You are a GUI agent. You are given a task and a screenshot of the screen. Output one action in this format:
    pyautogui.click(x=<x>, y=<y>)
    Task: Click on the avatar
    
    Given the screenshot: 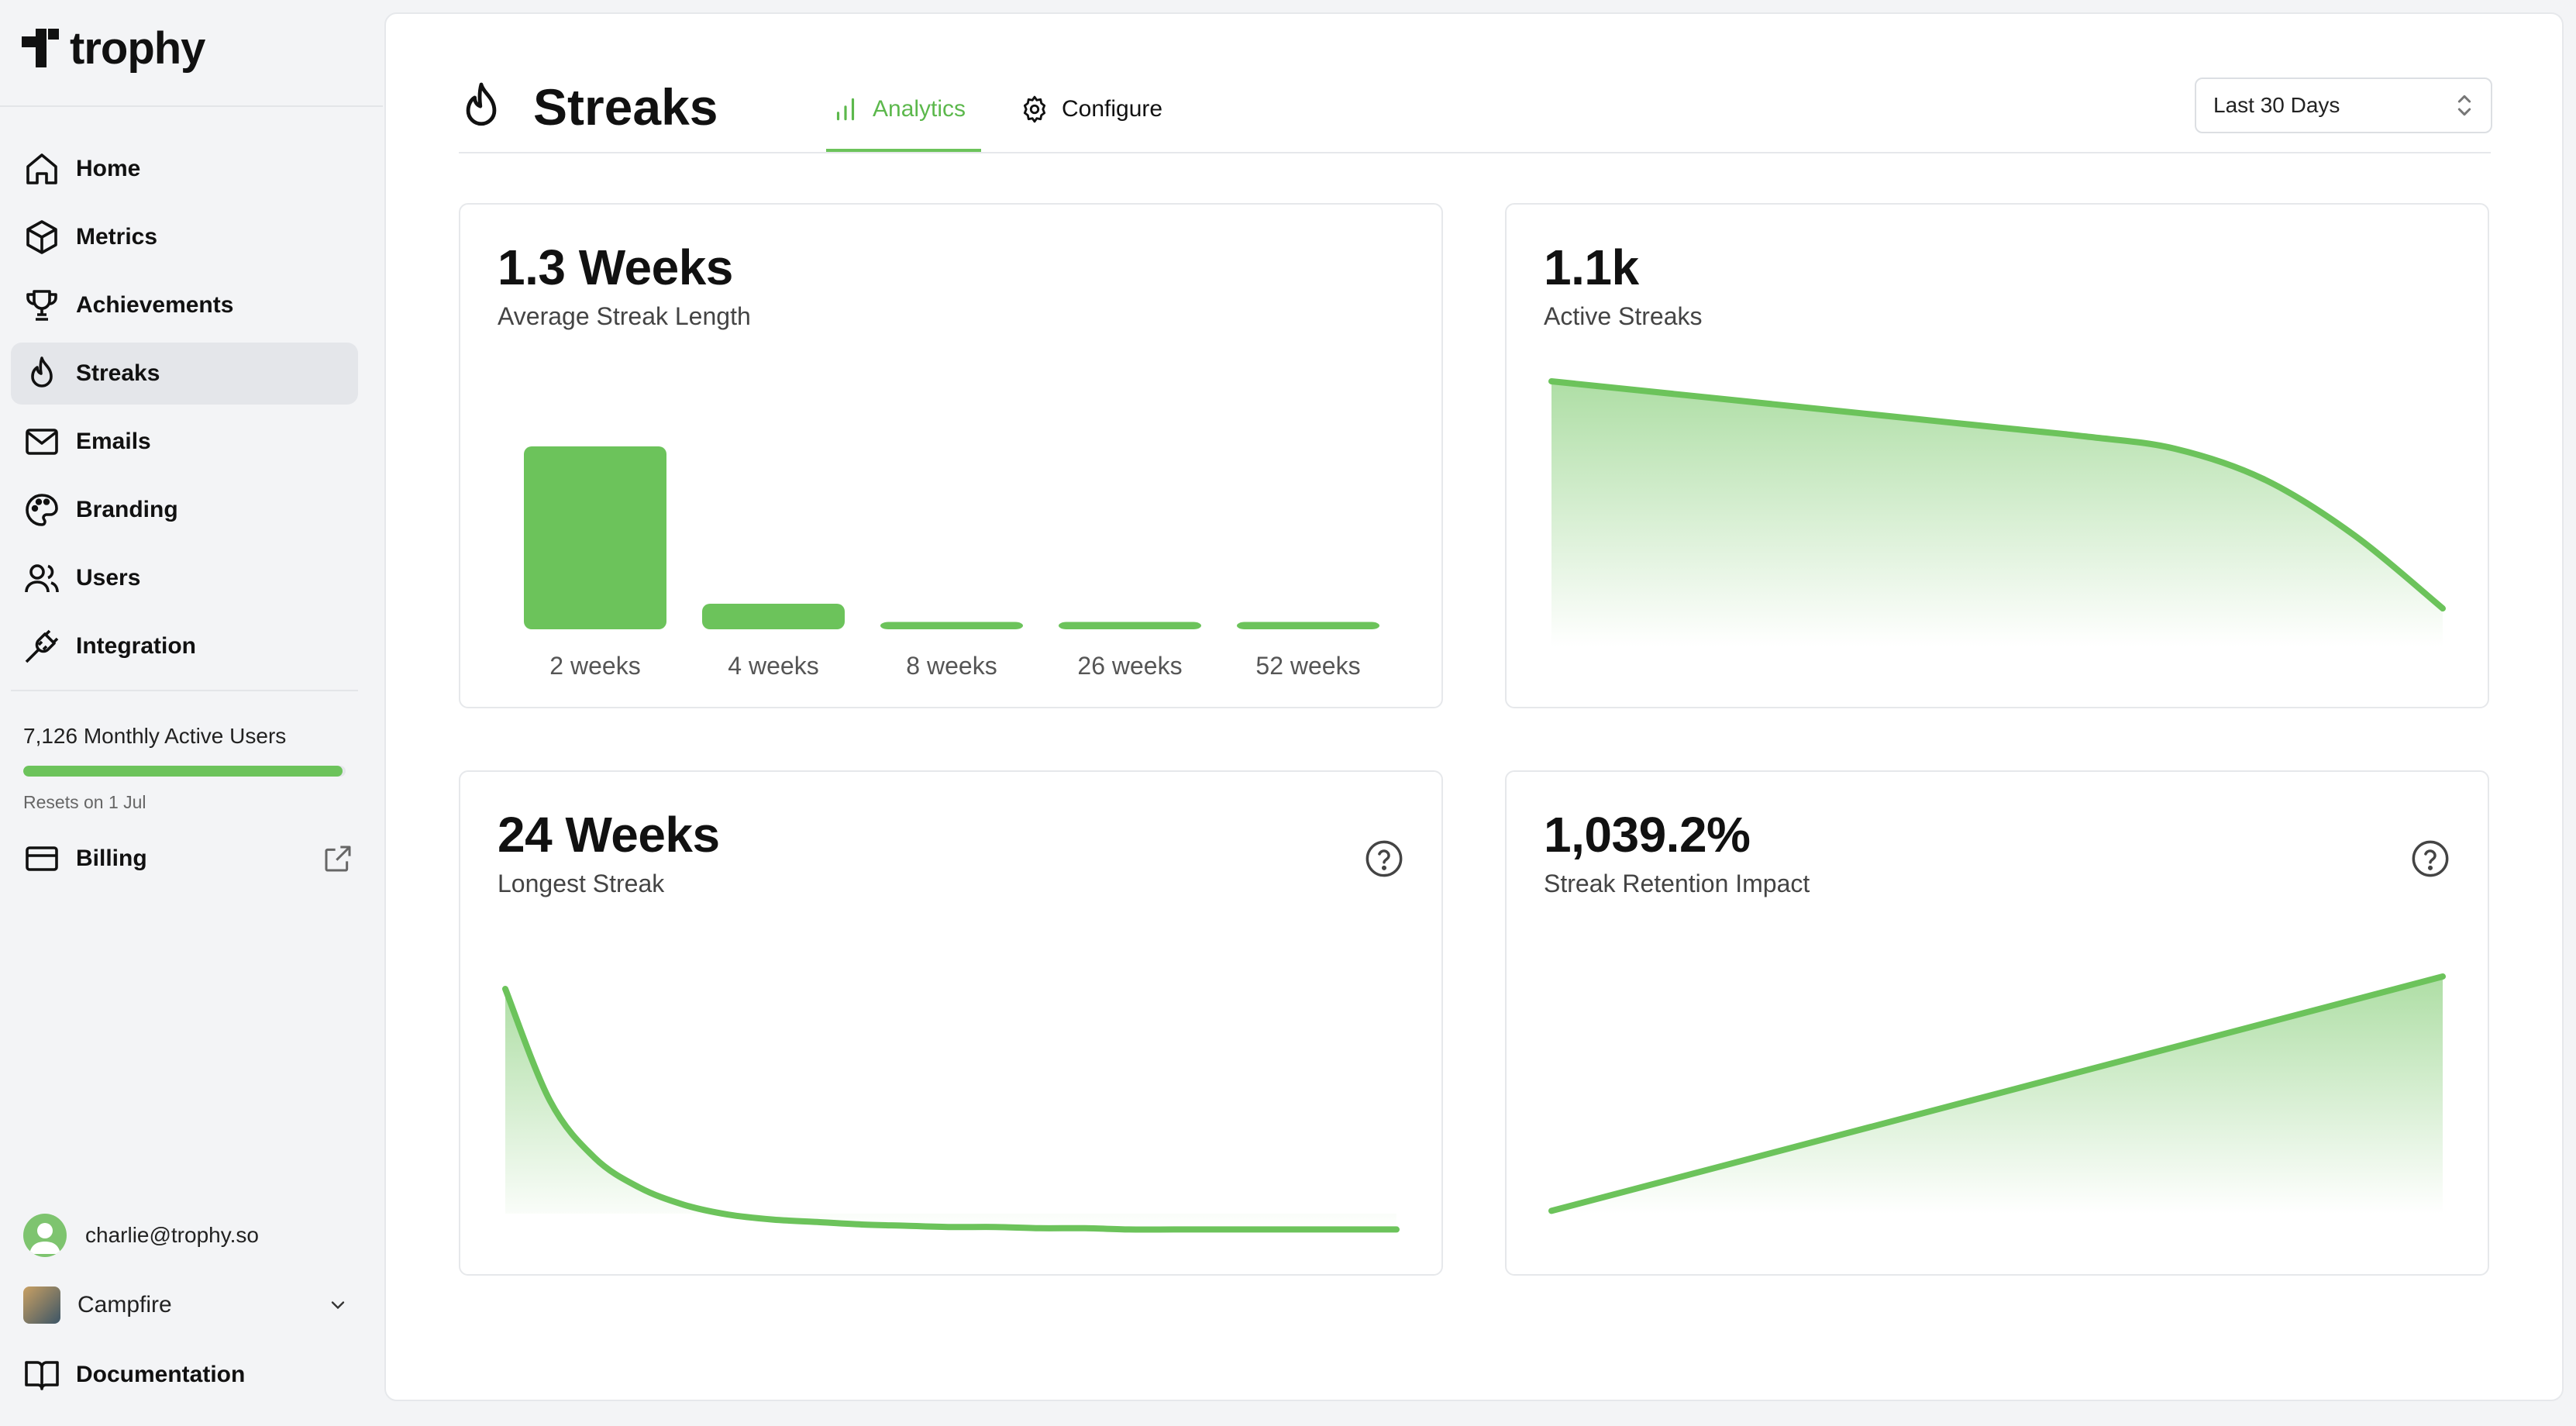 What is the action you would take?
    pyautogui.click(x=45, y=1235)
    